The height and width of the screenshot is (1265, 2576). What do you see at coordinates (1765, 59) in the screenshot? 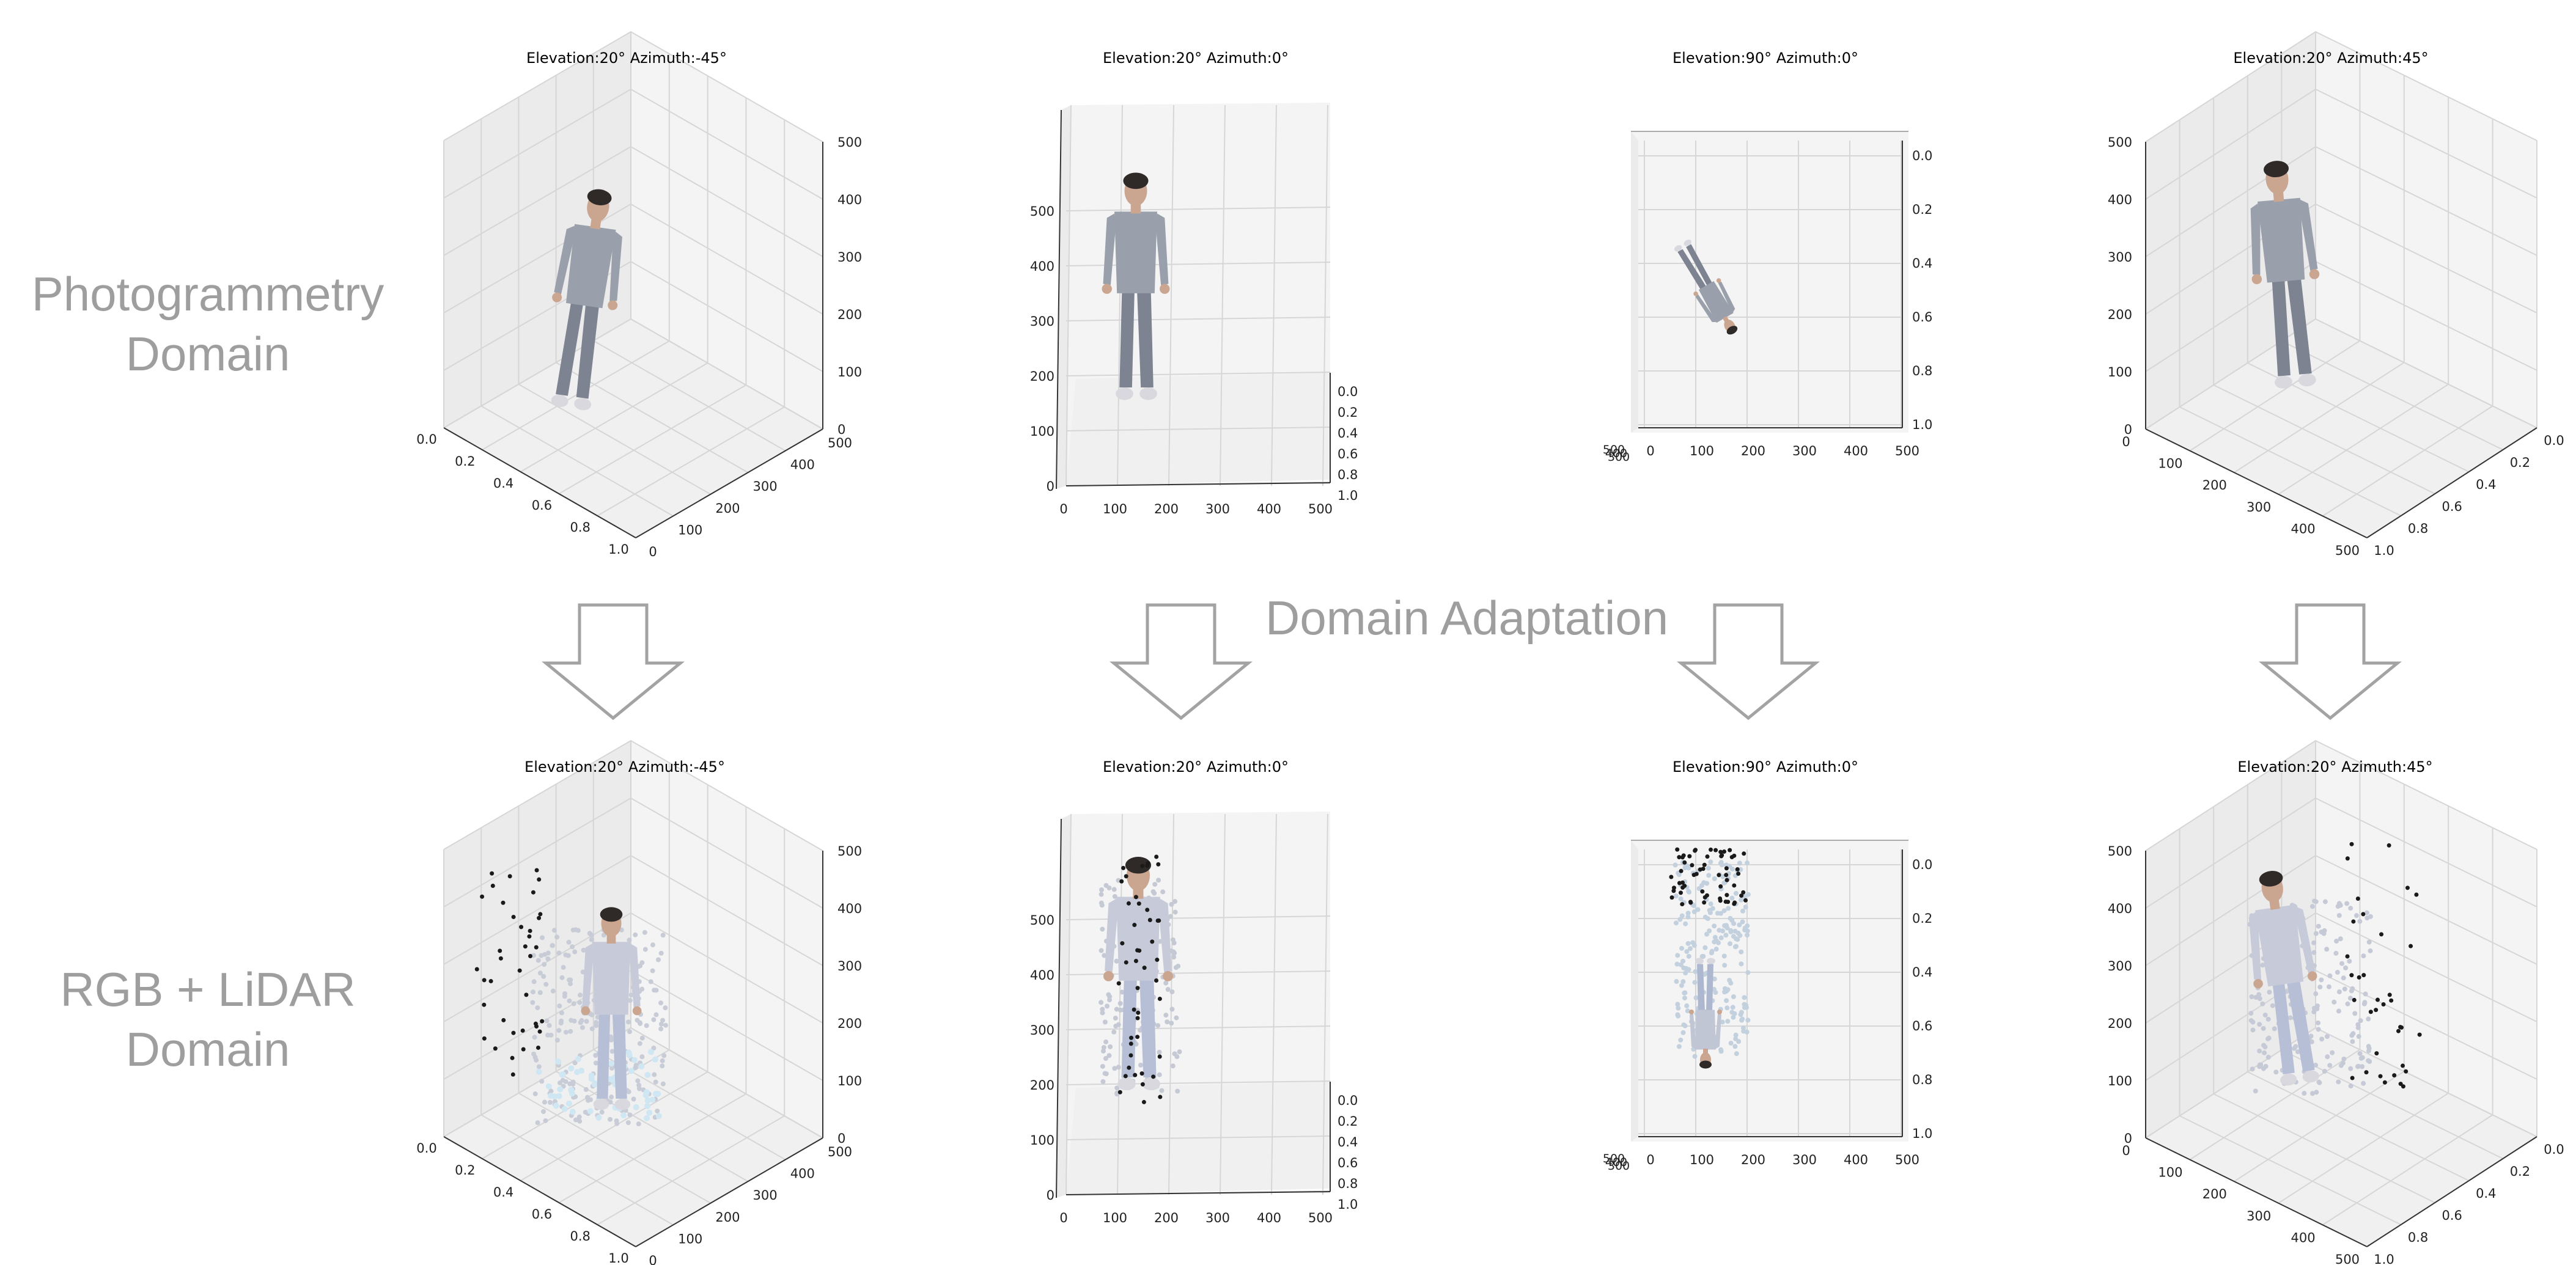
I see `plot-title: Elevation:90° Azimuth:0°` at bounding box center [1765, 59].